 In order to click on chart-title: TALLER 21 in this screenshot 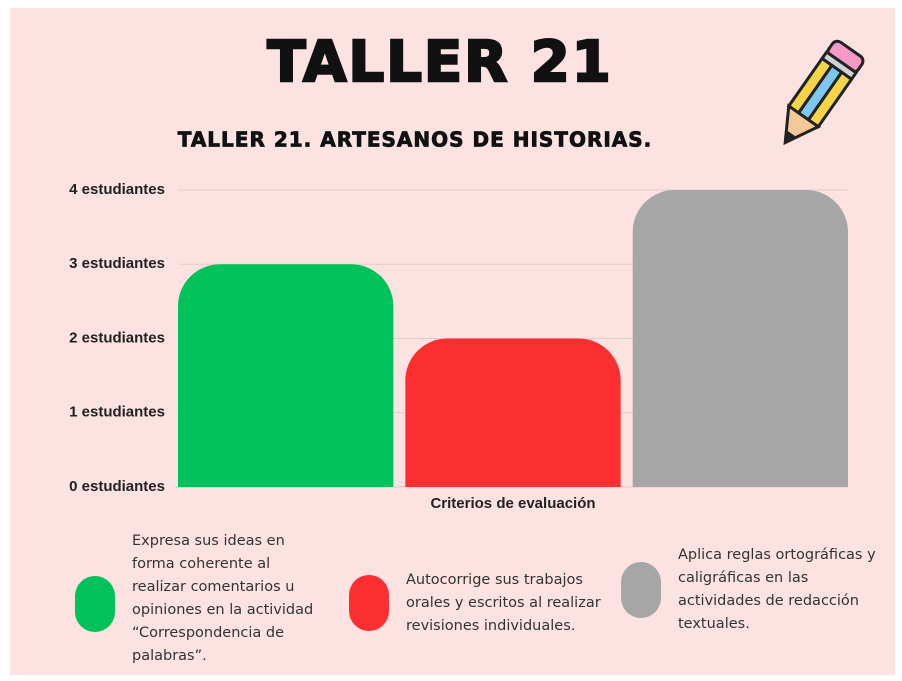, I will do `click(439, 62)`.